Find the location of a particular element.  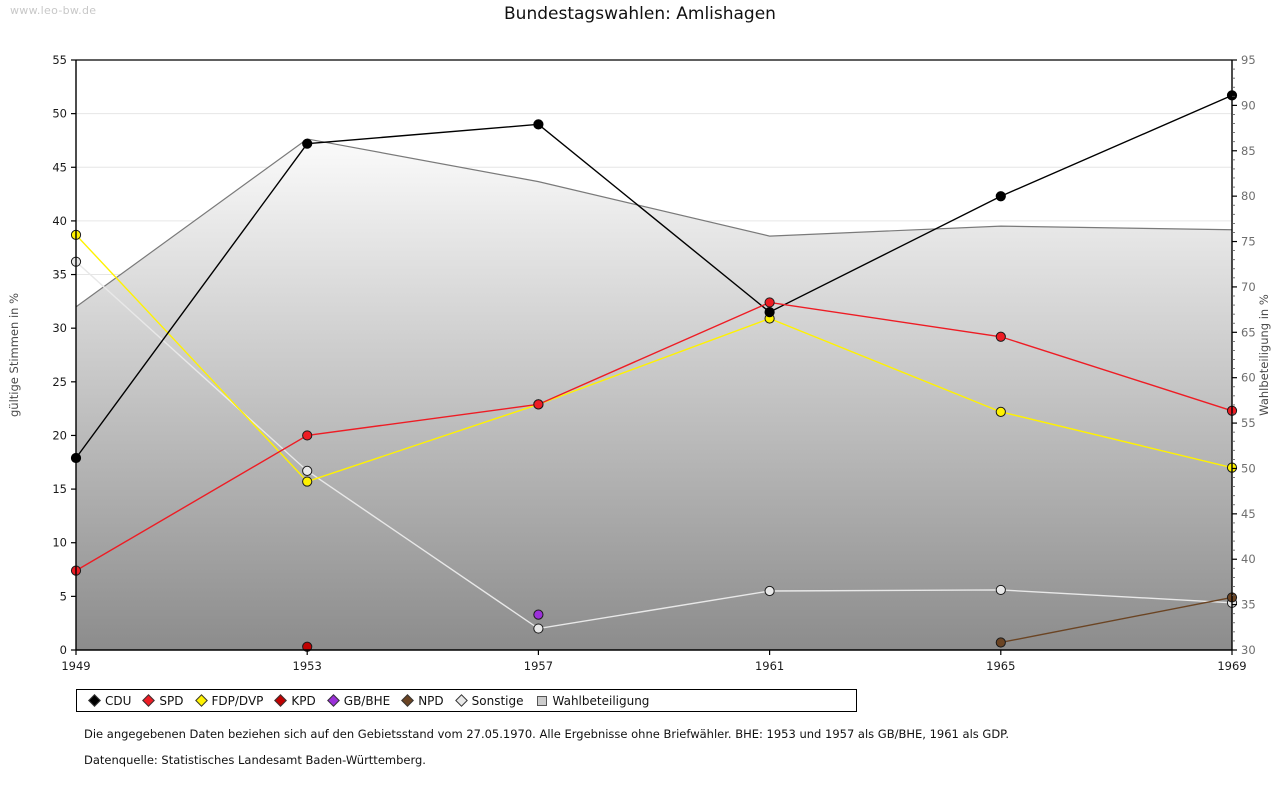

legend-item-spd: SPD is located at coordinates (163, 700).